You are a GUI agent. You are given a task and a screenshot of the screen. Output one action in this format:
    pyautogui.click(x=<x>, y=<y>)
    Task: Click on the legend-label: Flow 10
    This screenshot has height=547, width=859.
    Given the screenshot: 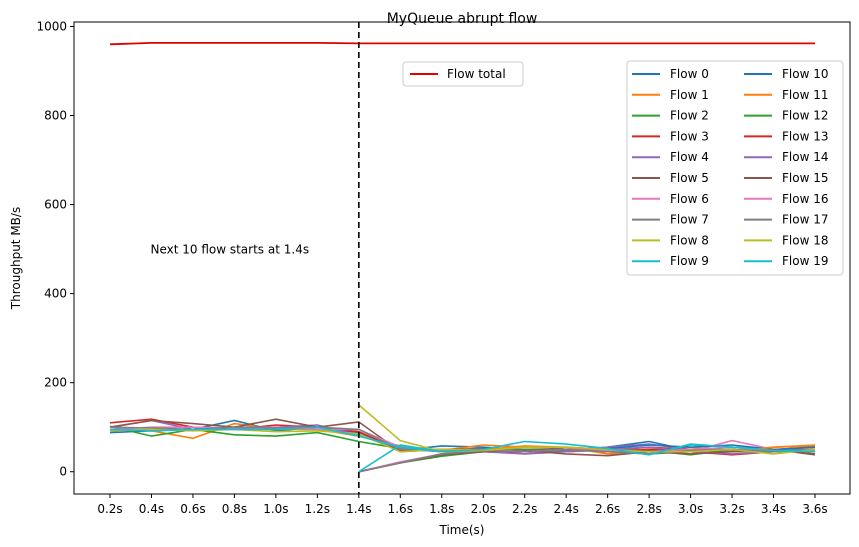 What is the action you would take?
    pyautogui.click(x=805, y=74)
    